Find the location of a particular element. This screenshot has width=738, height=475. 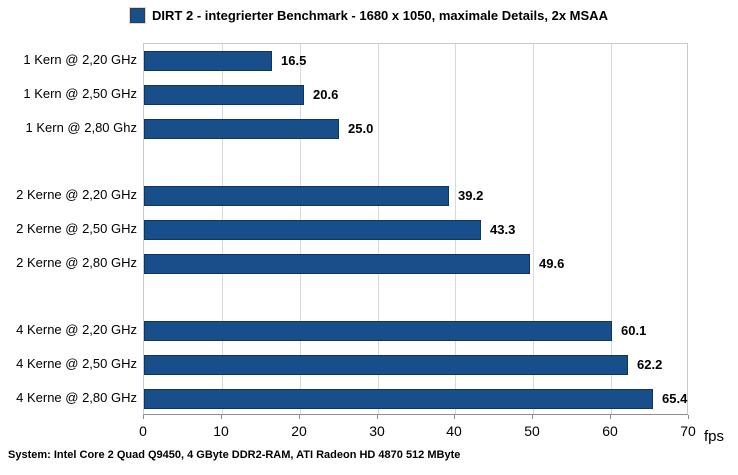

x-tick-label-30: 30 is located at coordinates (377, 431).